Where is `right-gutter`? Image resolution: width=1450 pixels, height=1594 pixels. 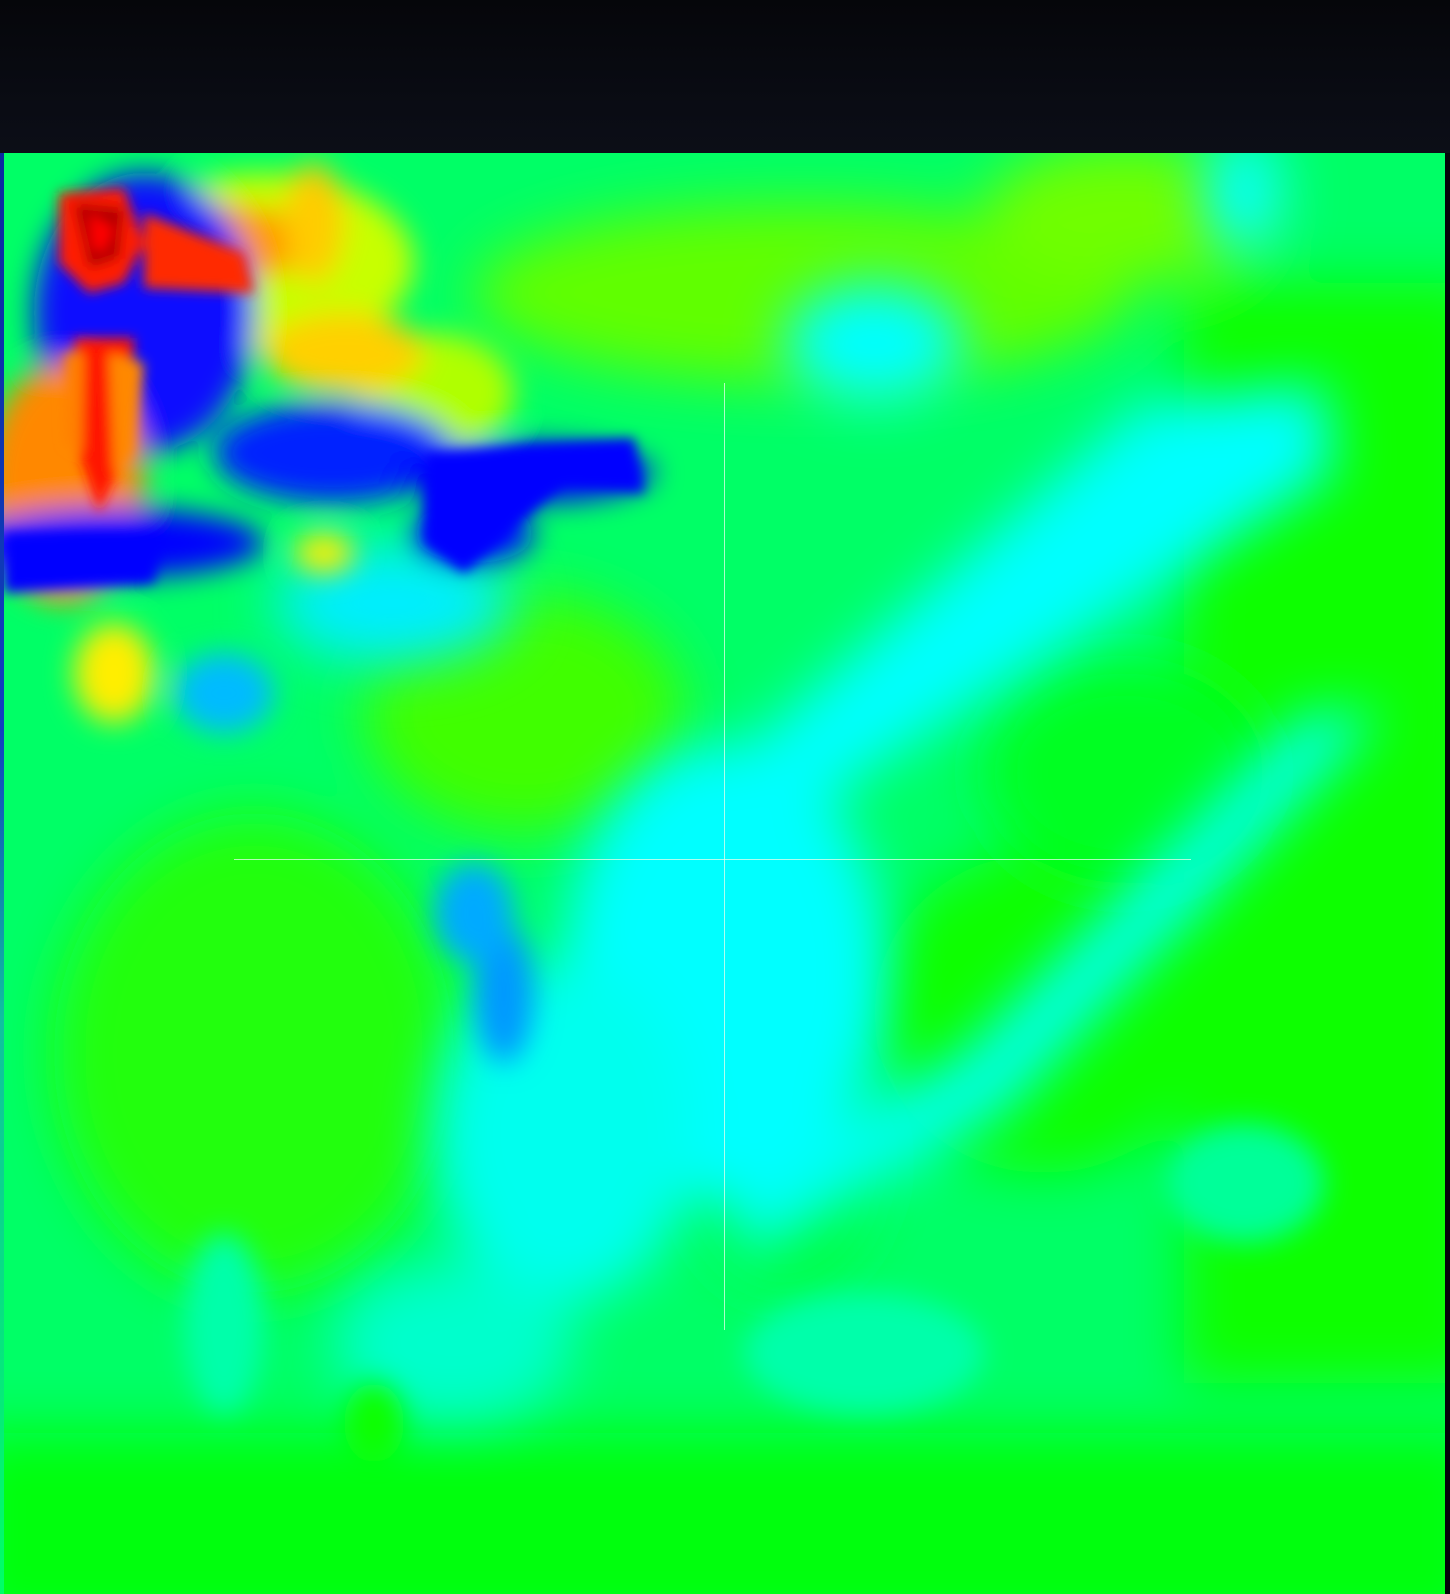 right-gutter is located at coordinates (1447, 873).